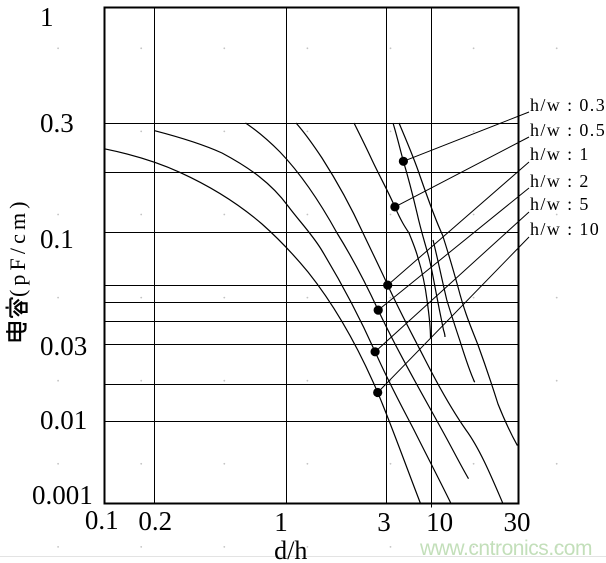 The width and height of the screenshot is (606, 563). Describe the element at coordinates (560, 154) in the screenshot. I see `svg-text: h/w : 1` at that location.